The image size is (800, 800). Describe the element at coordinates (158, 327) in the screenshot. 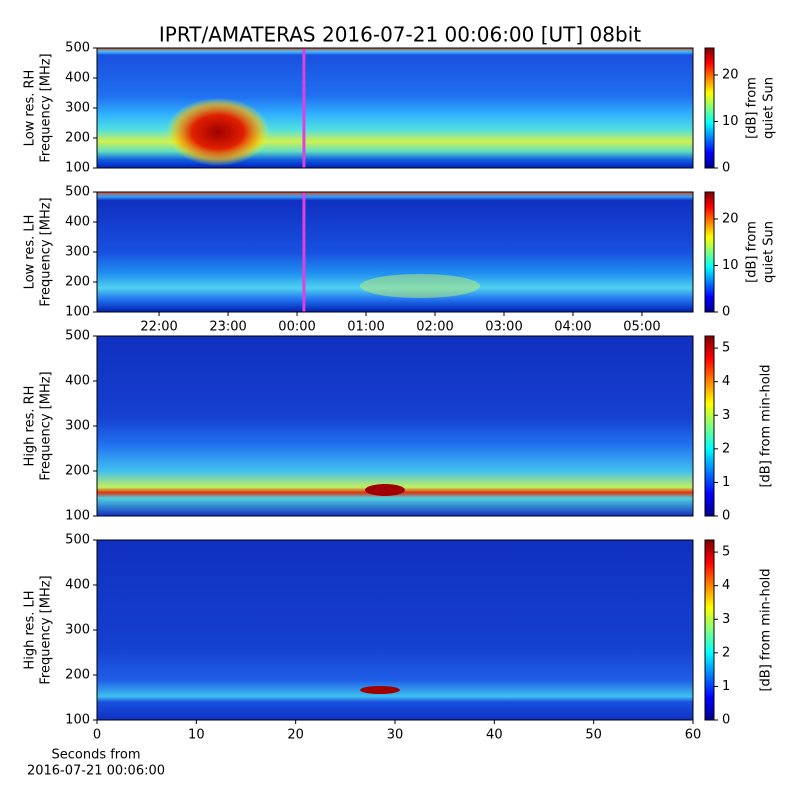

I see `x-tick-label: 22:00` at that location.